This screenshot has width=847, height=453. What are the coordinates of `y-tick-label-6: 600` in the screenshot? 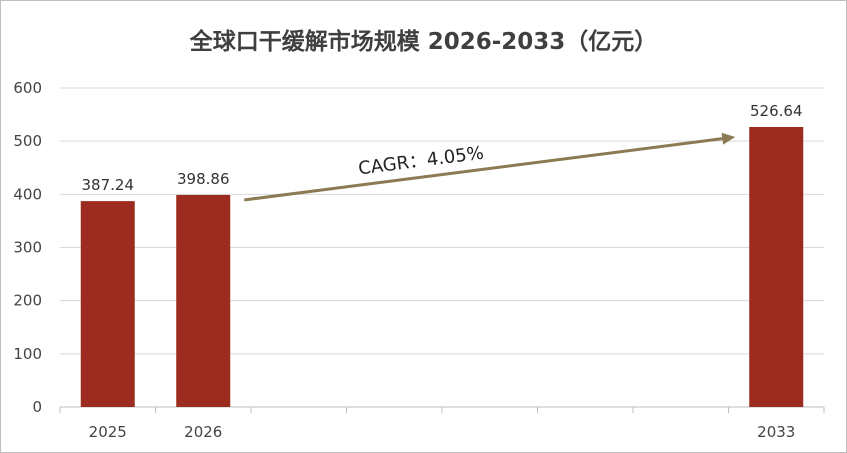 It's located at (27, 88).